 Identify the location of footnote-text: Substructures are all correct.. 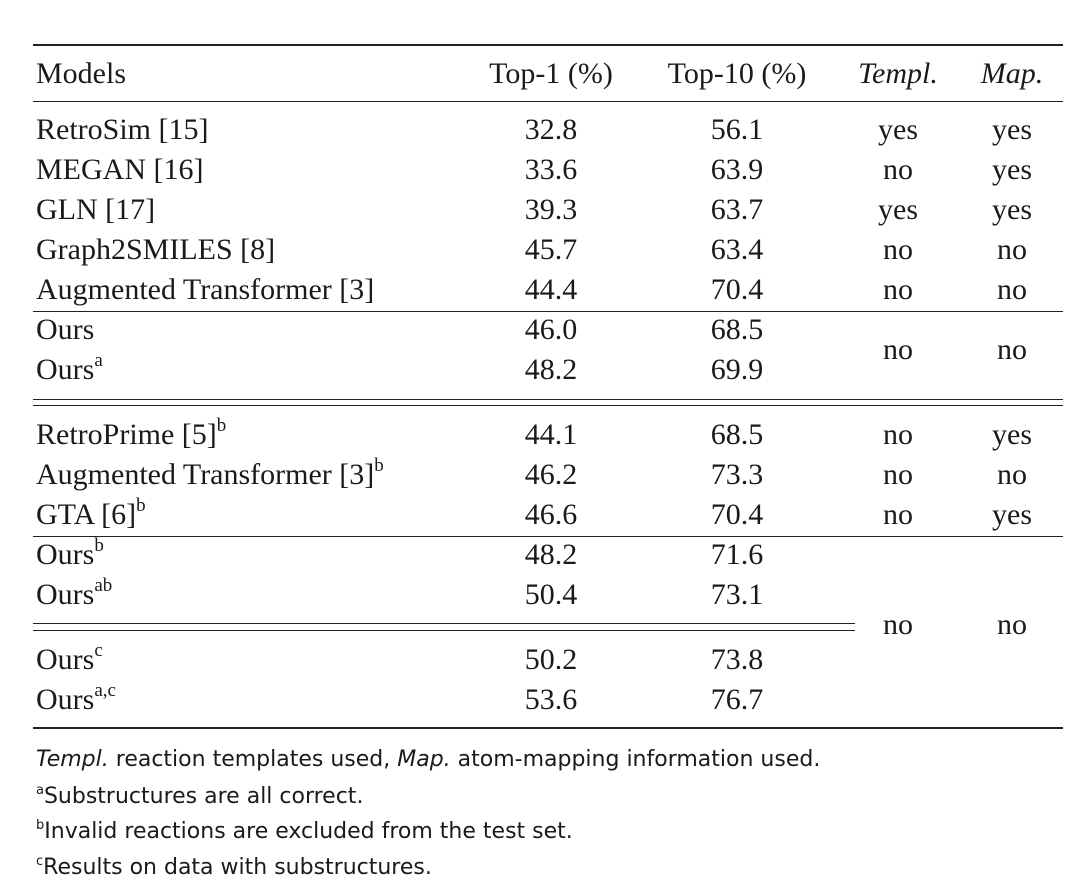
(203, 796).